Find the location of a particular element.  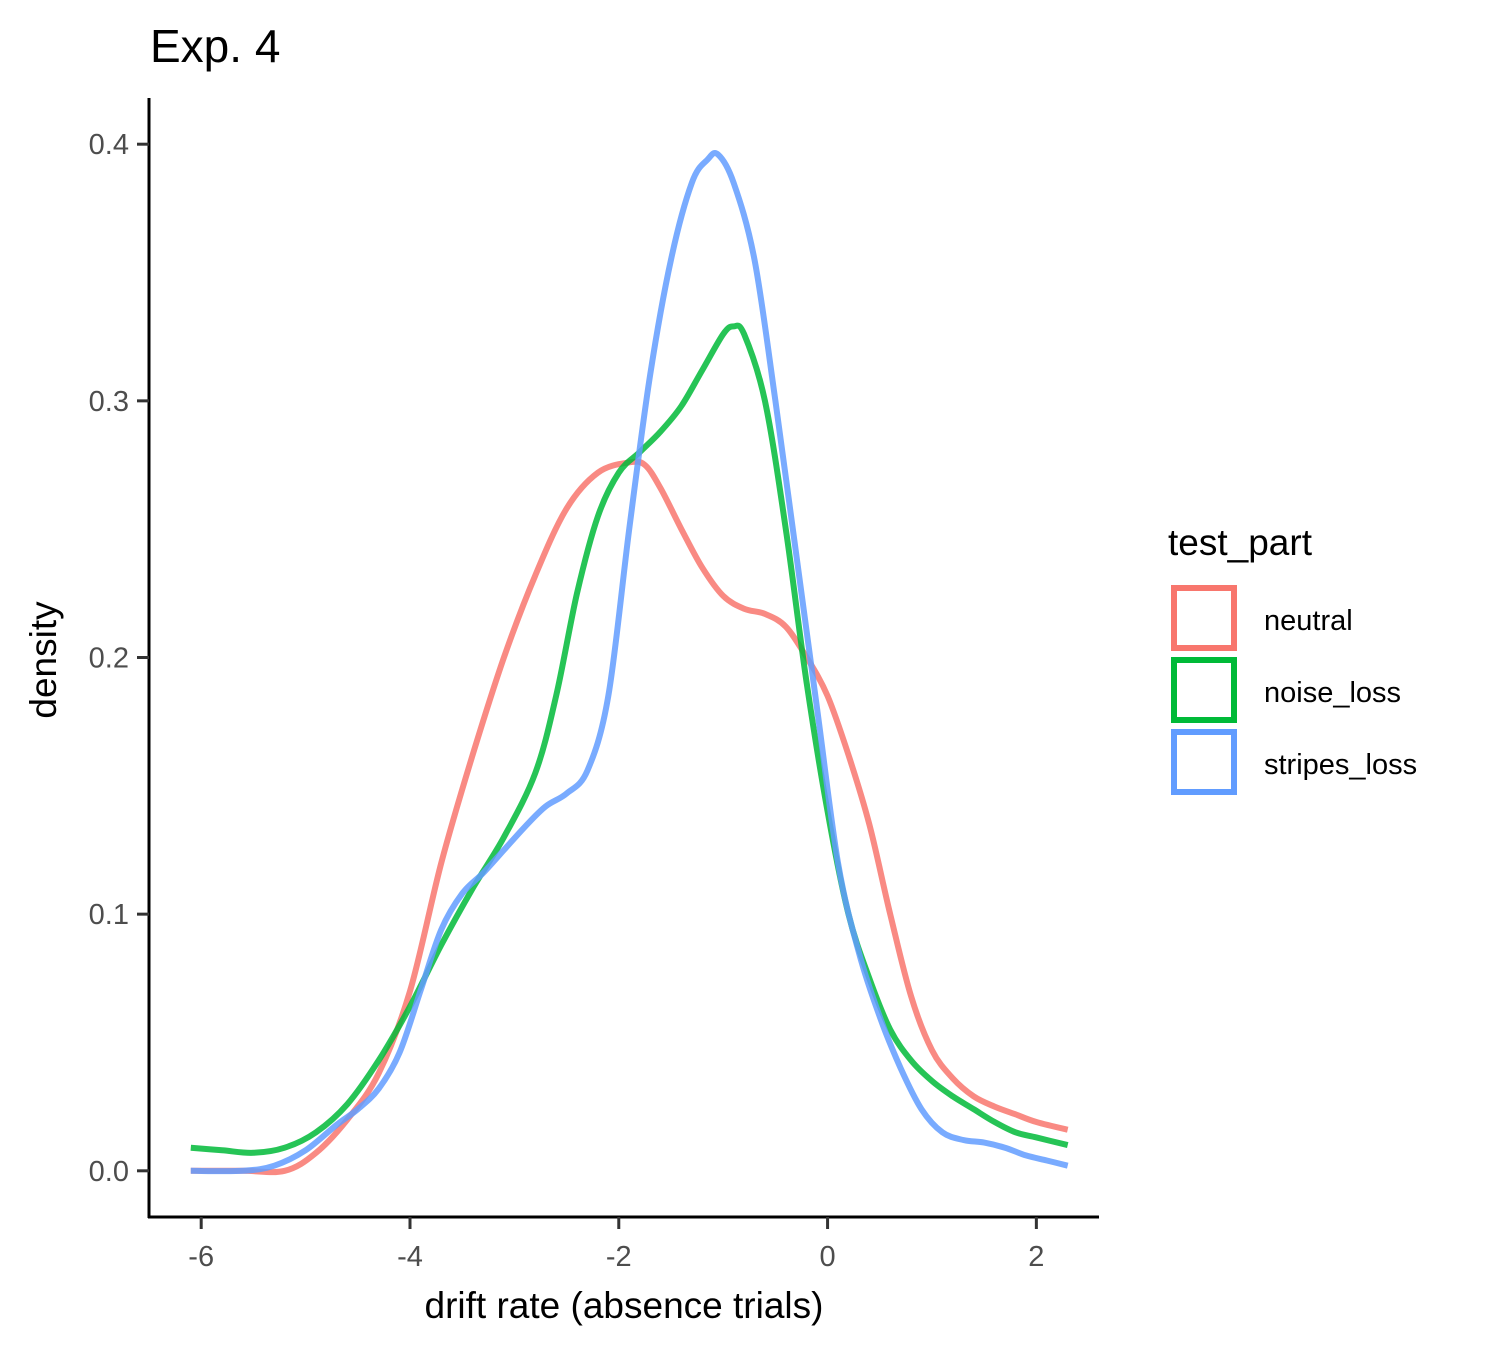

legend-label-neutral: neutral is located at coordinates (1308, 621).